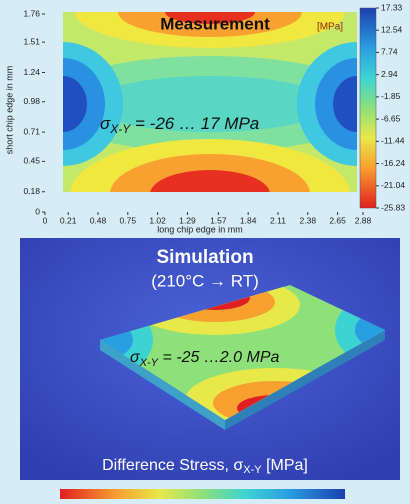 This screenshot has height=504, width=410. I want to click on x-tick-label: 0, so click(45, 220).